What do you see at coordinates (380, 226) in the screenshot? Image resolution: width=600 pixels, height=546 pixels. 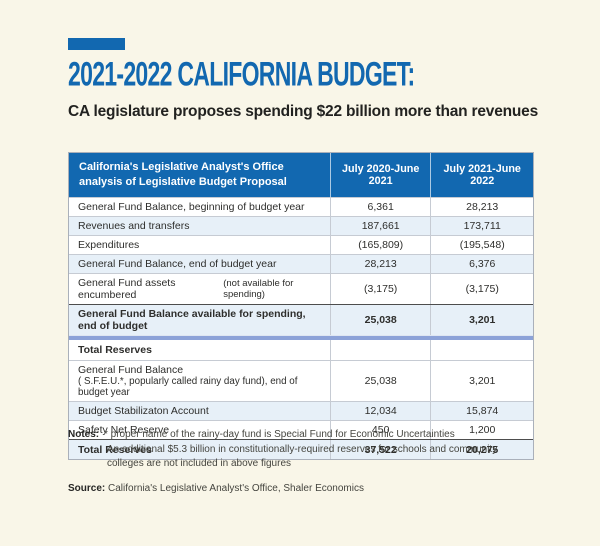 I see `value-2020-2021: 187,661` at bounding box center [380, 226].